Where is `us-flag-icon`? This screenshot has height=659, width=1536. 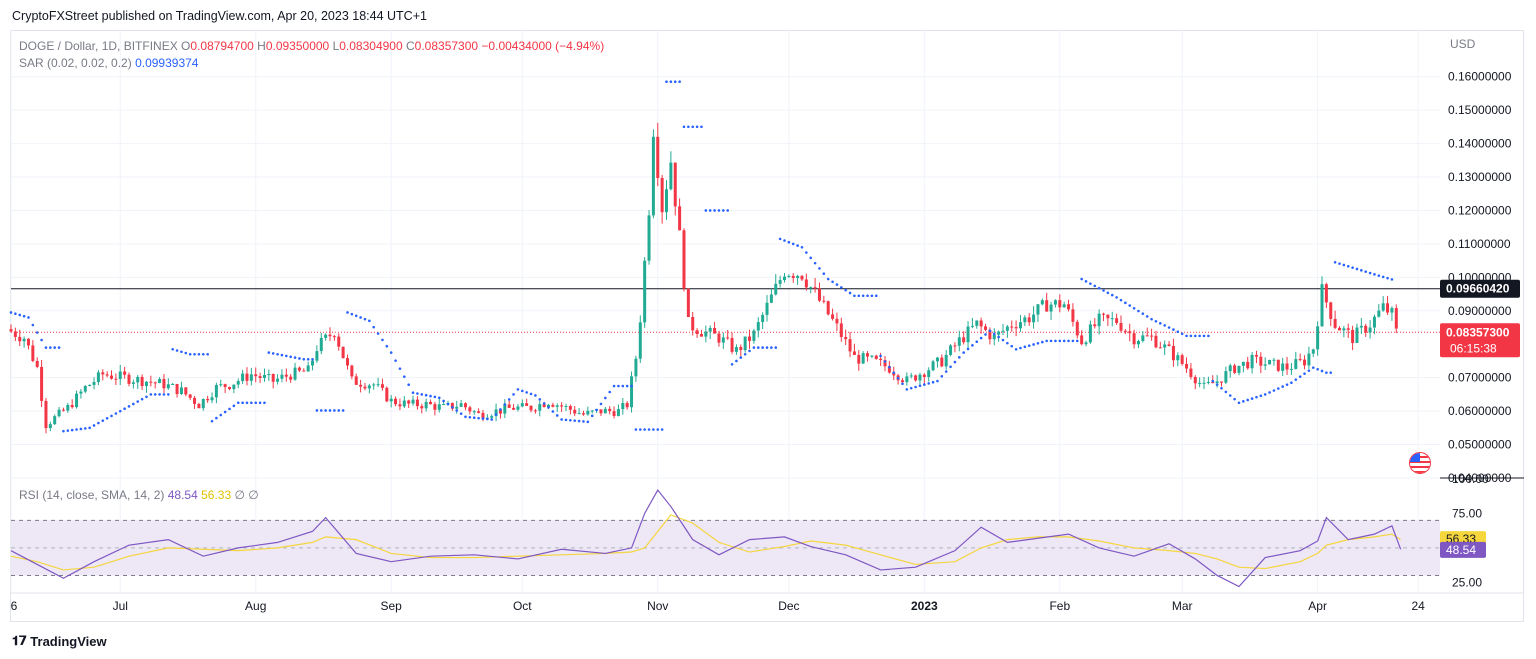 us-flag-icon is located at coordinates (1420, 463).